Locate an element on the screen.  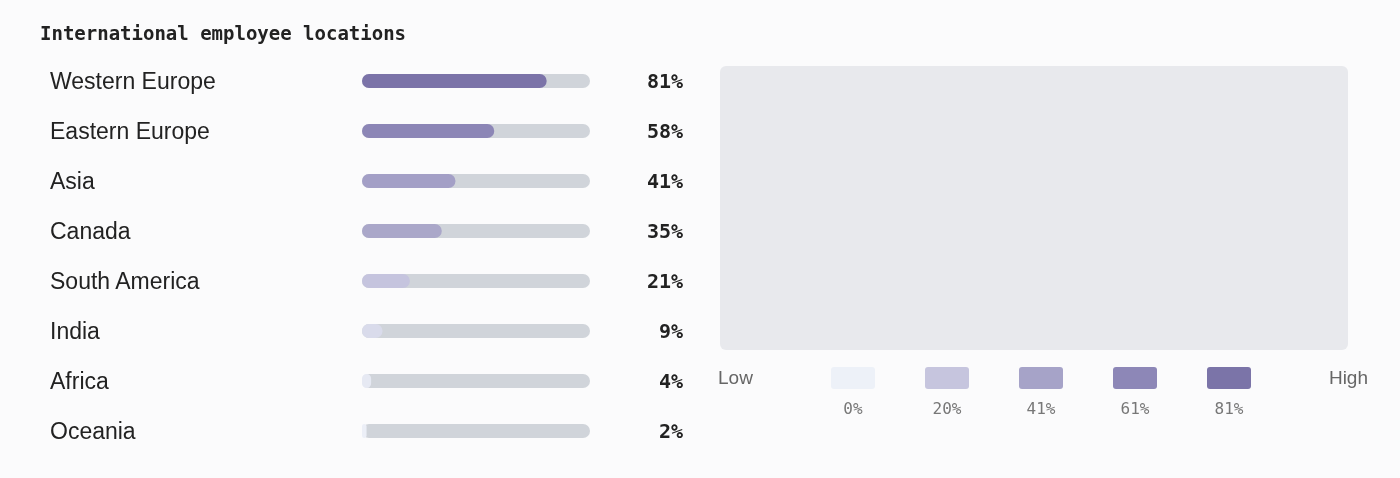
data-label: 9% is located at coordinates (670, 331).